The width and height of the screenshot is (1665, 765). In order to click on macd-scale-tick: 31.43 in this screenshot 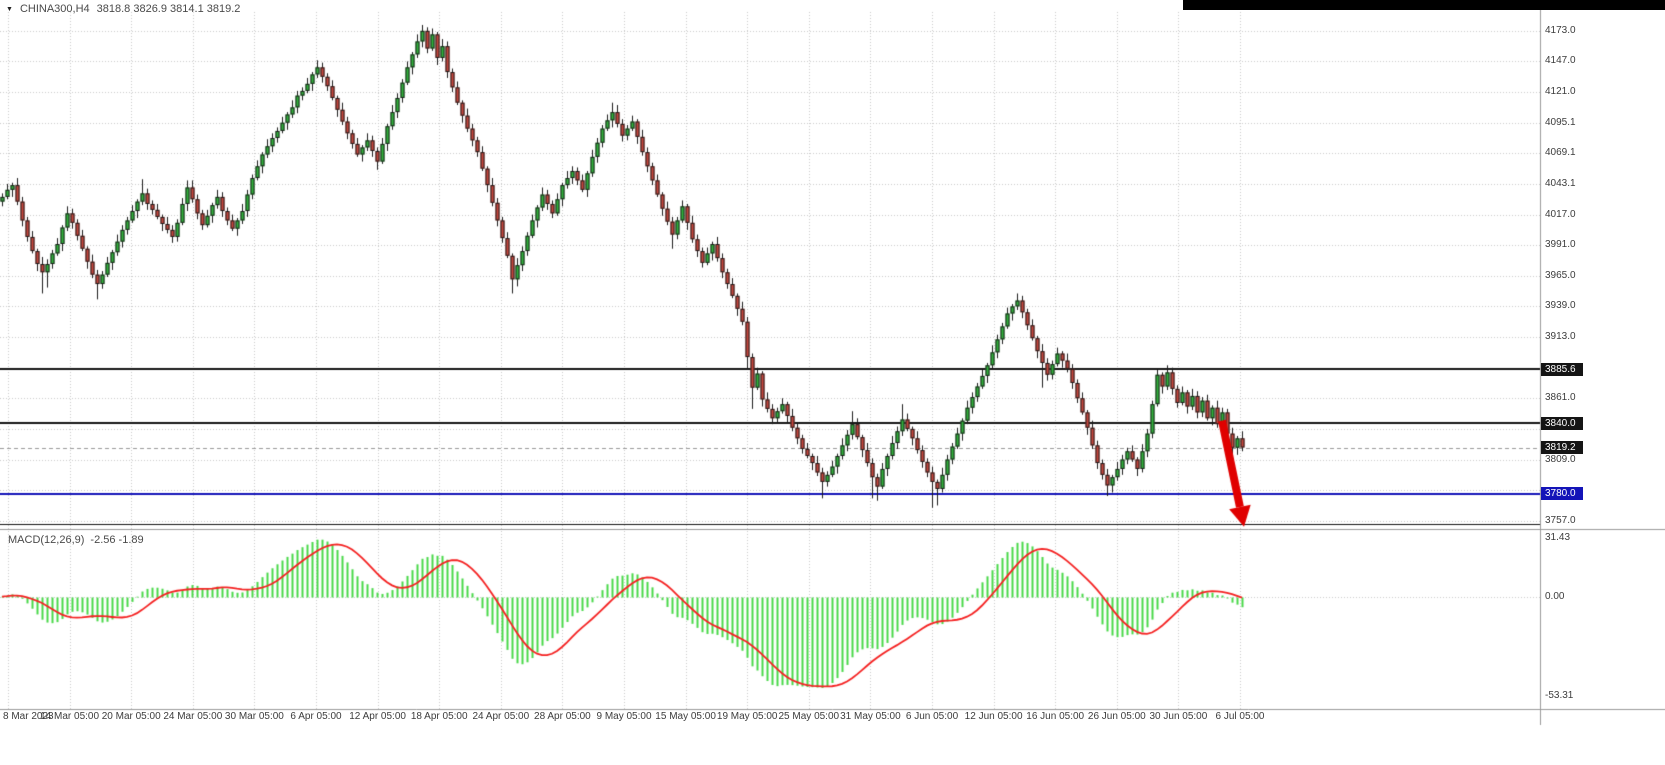, I will do `click(1558, 537)`.